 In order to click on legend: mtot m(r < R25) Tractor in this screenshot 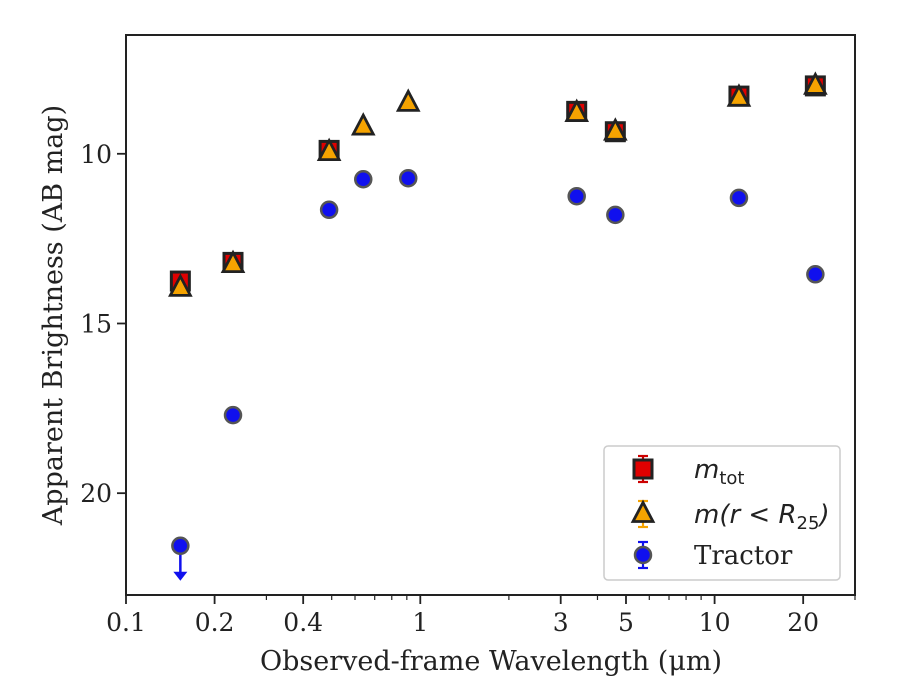, I will do `click(722, 513)`.